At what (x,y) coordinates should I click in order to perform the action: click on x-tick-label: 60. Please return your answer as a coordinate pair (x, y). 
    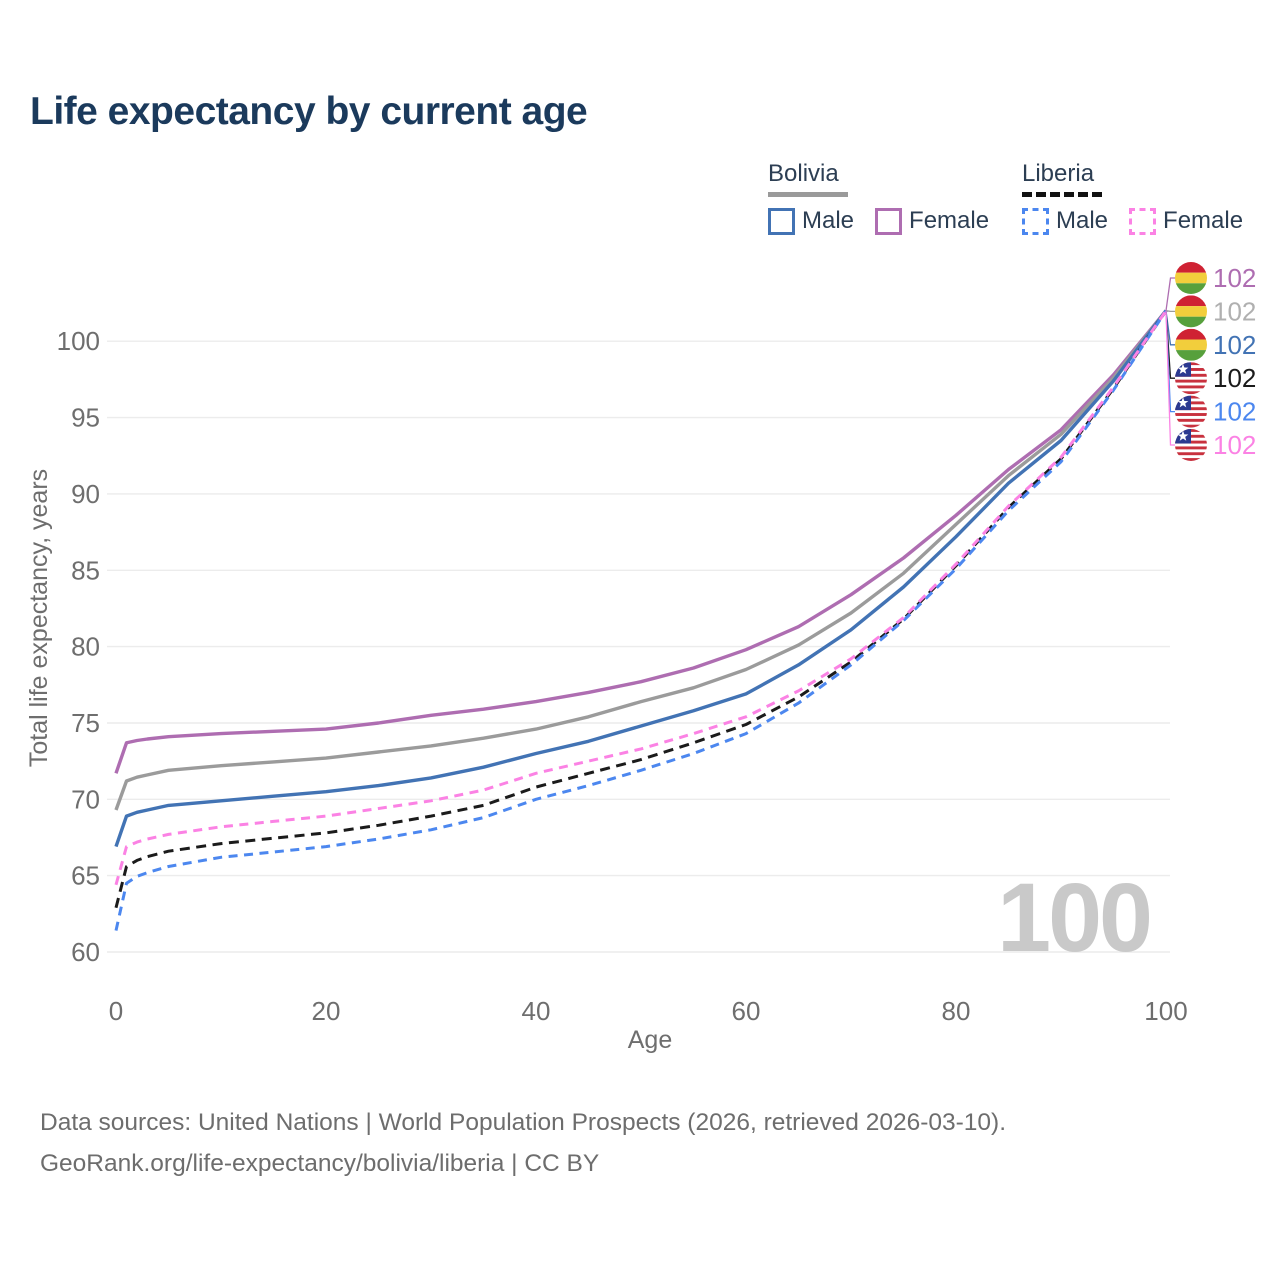
    Looking at the image, I should click on (746, 1011).